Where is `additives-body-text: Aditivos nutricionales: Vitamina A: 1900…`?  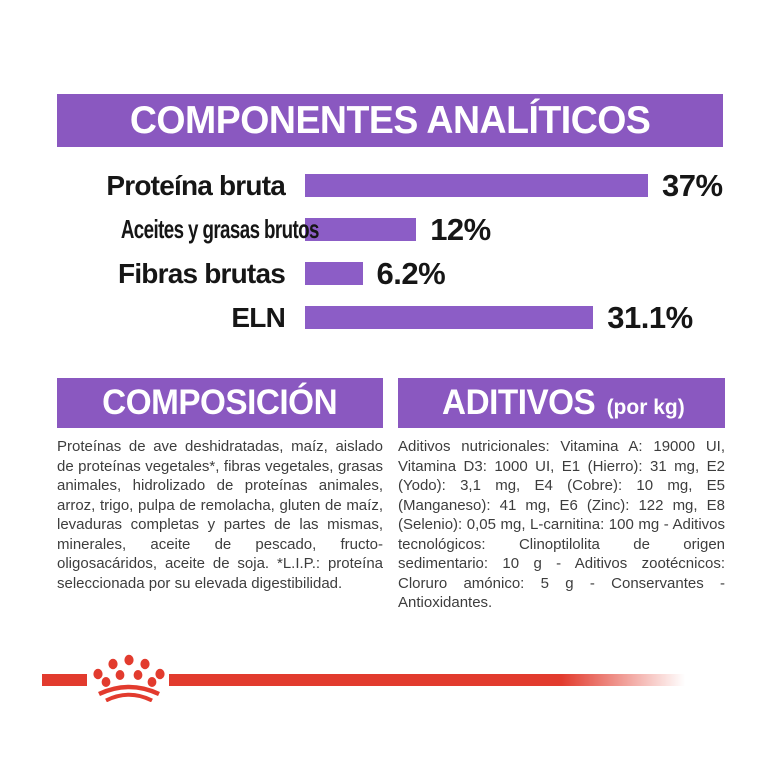
additives-body-text: Aditivos nutricionales: Vitamina A: 1900… is located at coordinates (561, 524).